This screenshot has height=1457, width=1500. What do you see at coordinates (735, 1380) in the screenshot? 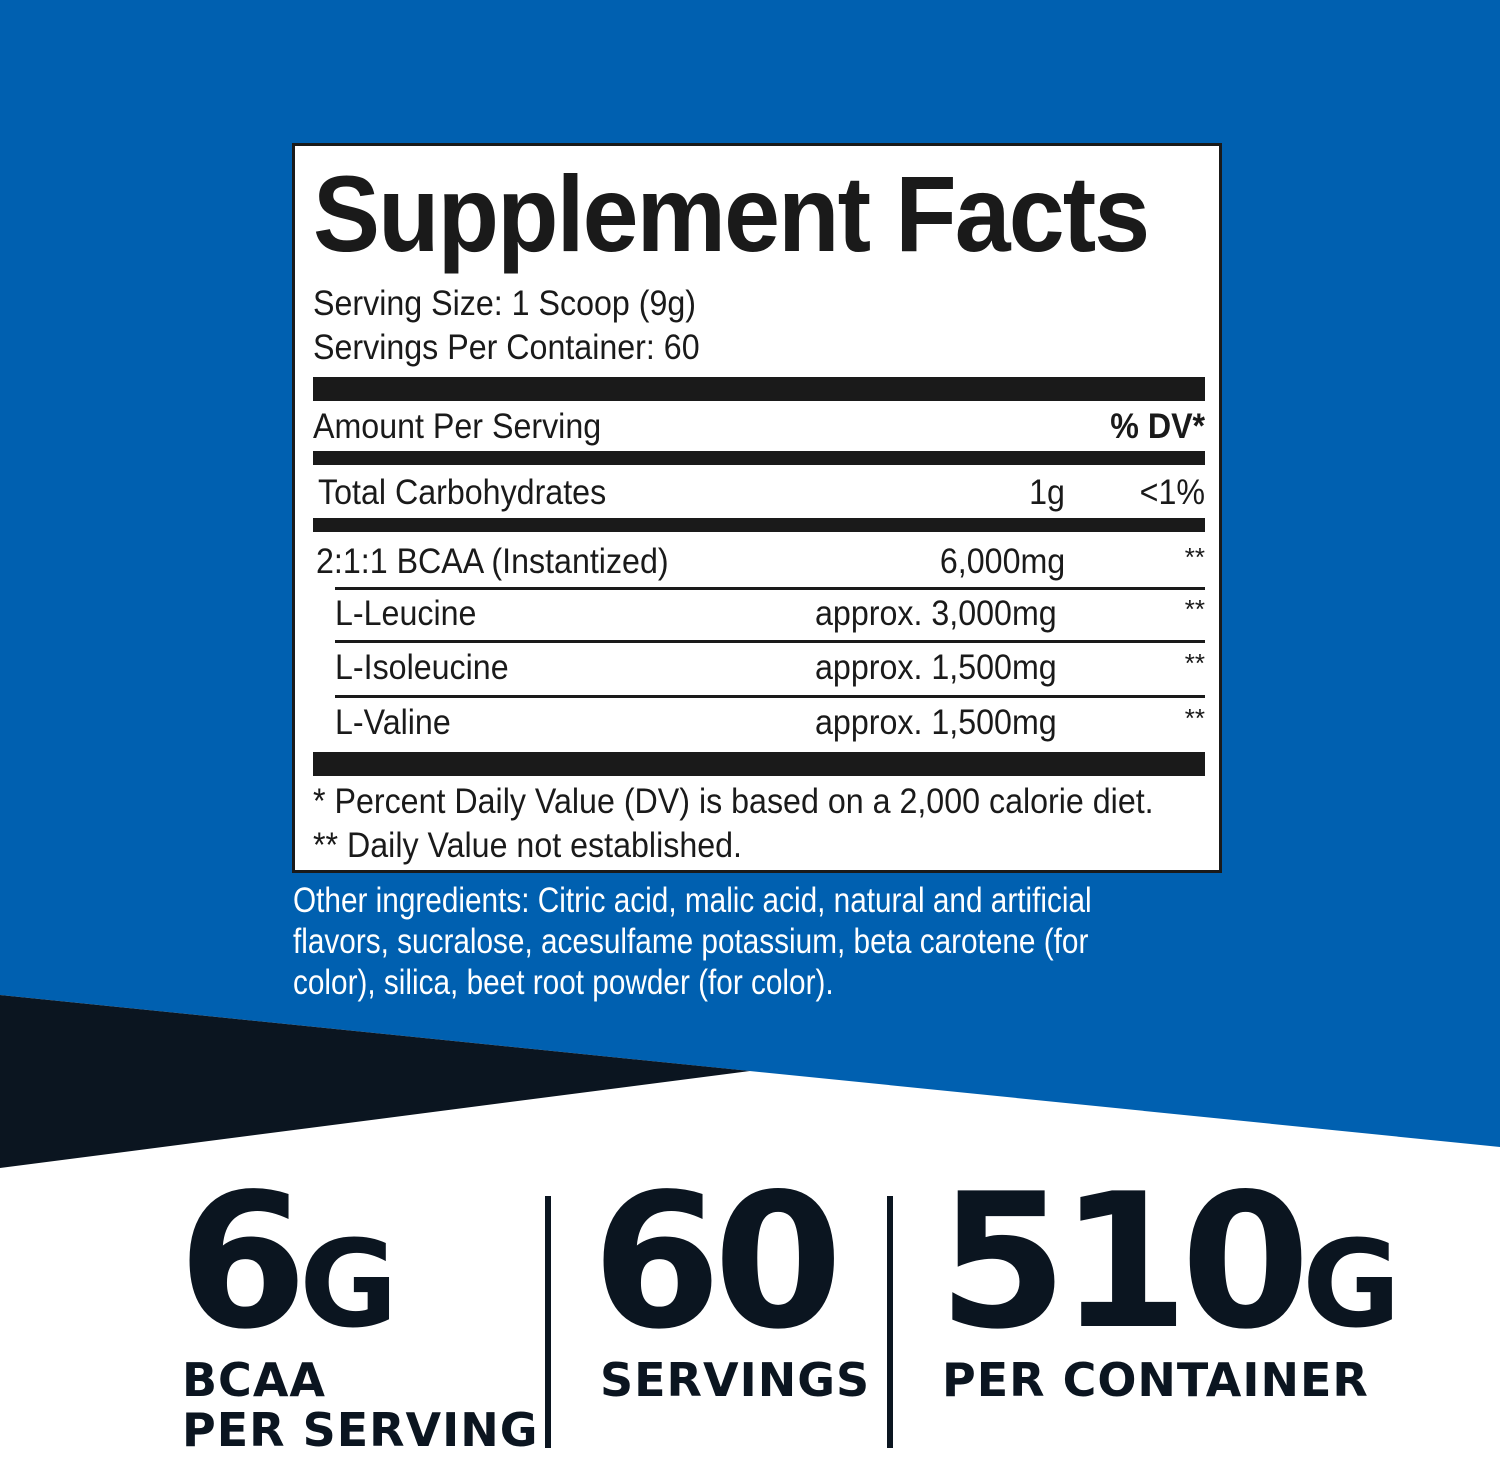
I see `stat-servings-label: SERVINGS` at bounding box center [735, 1380].